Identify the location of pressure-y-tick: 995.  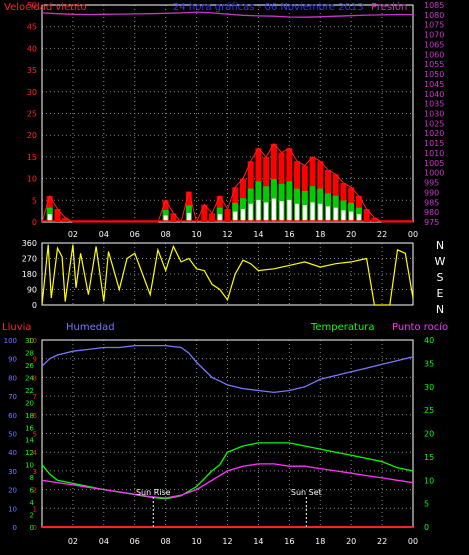
(431, 183).